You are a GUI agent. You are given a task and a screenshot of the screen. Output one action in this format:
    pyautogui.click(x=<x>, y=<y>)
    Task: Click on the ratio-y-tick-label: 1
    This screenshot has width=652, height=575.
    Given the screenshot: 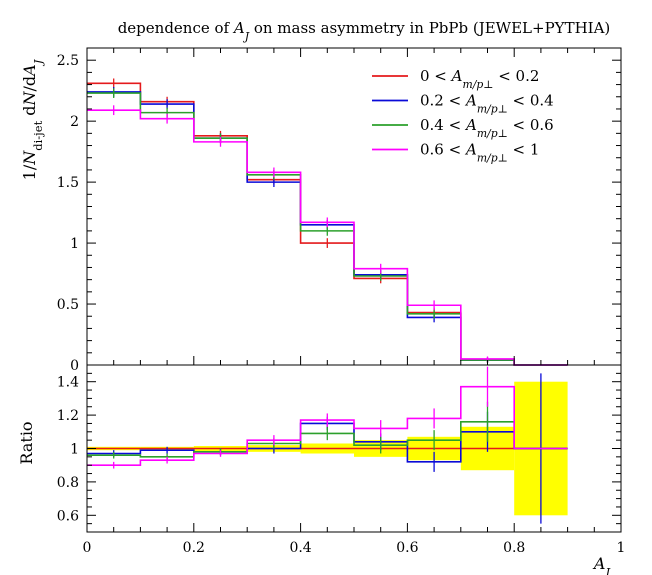 What is the action you would take?
    pyautogui.click(x=74, y=450)
    